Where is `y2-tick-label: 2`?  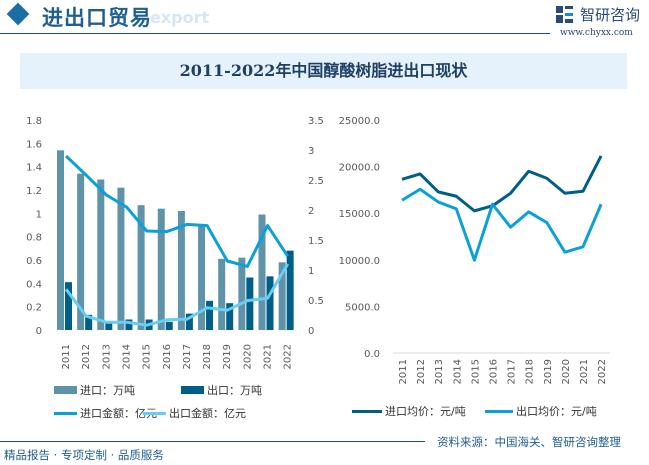
y2-tick-label: 2 is located at coordinates (311, 211).